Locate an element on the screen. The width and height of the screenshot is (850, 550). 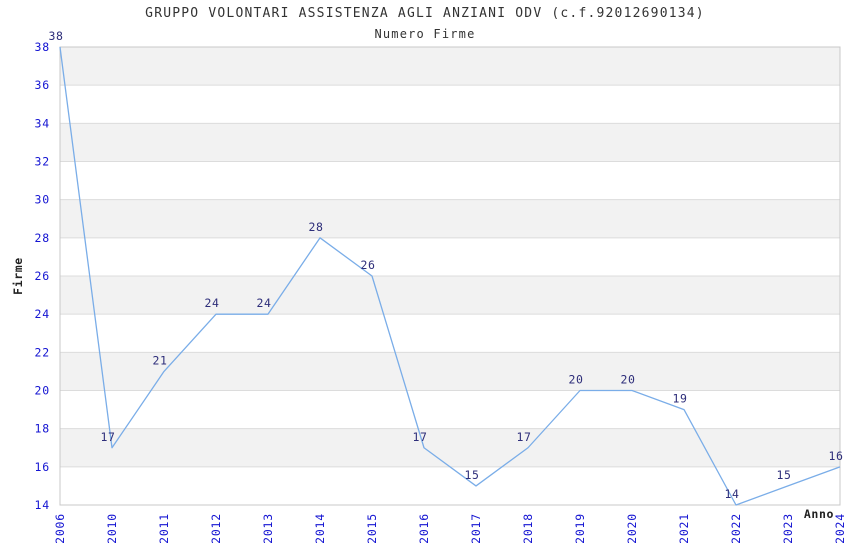
data-label: 16 is located at coordinates (835, 456).